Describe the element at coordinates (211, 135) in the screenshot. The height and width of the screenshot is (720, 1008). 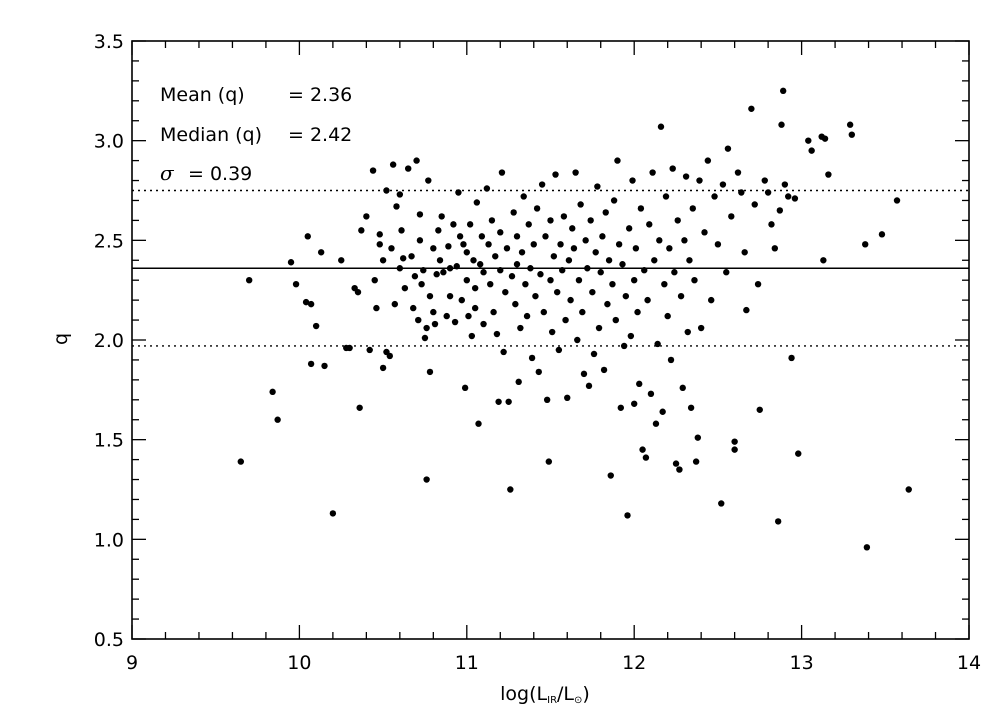
I see `median-label: Median (q)` at that location.